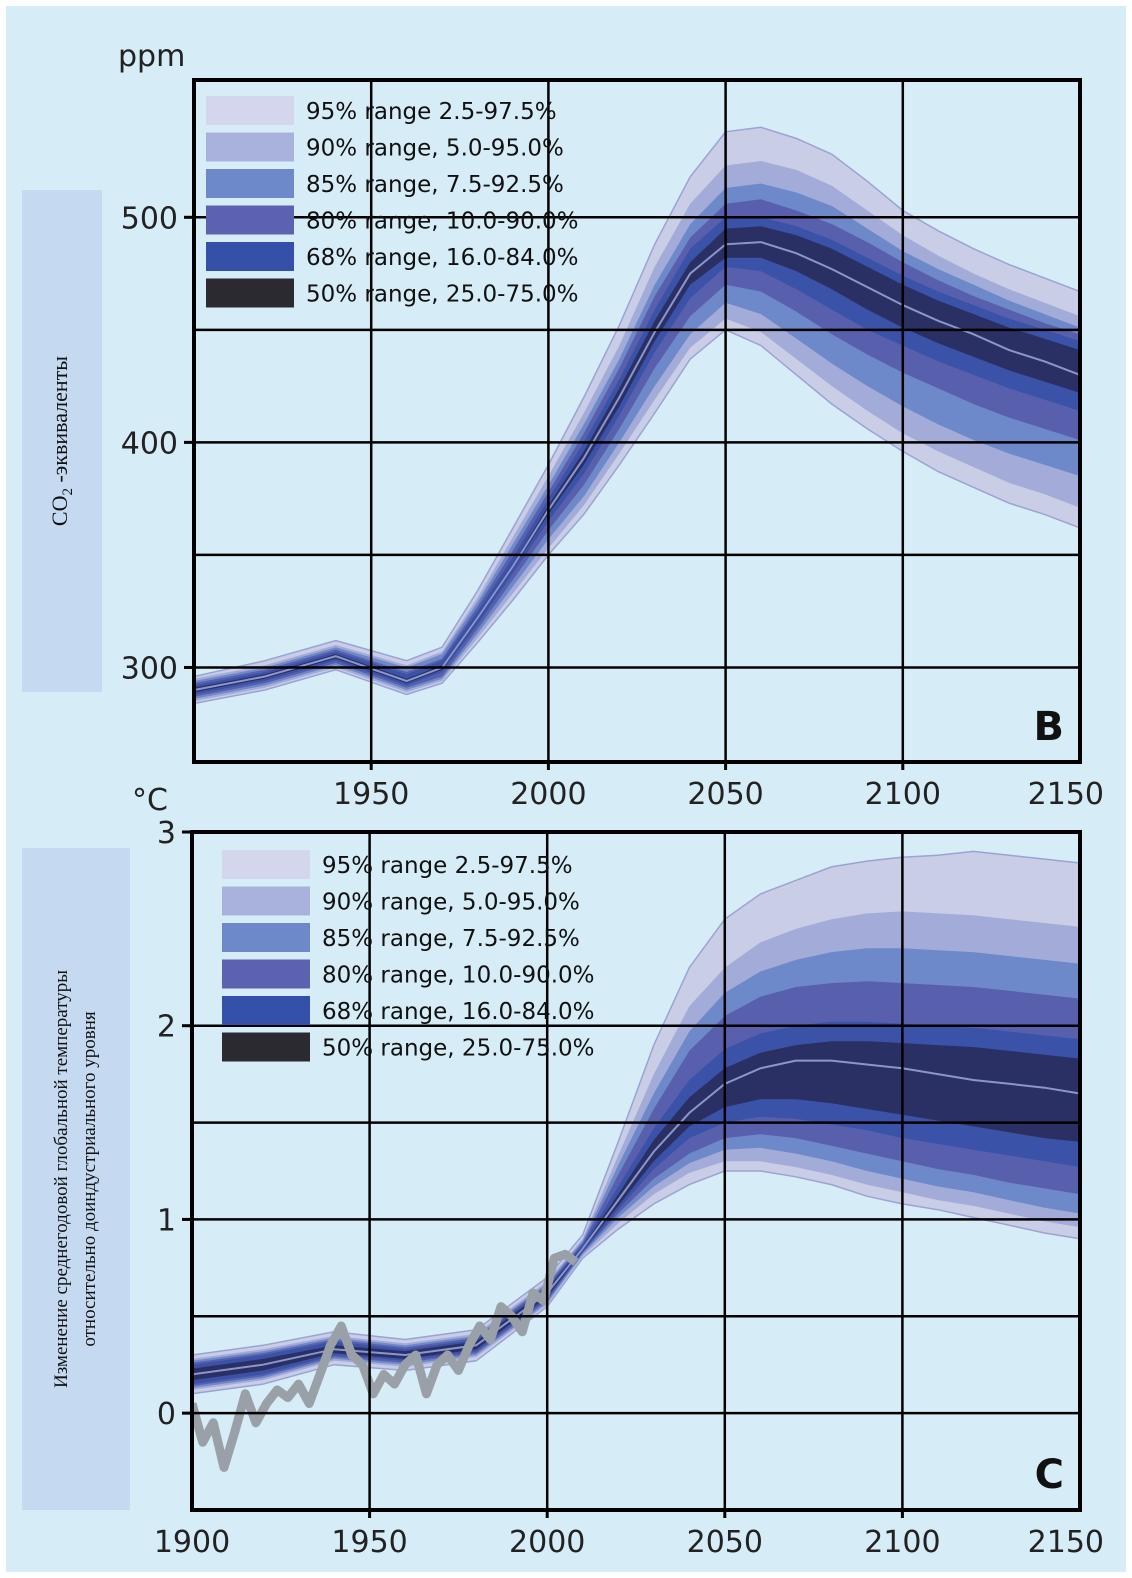 The height and width of the screenshot is (1578, 1132). What do you see at coordinates (151, 56) in the screenshot?
I see `unit-label-ppm: ppm` at bounding box center [151, 56].